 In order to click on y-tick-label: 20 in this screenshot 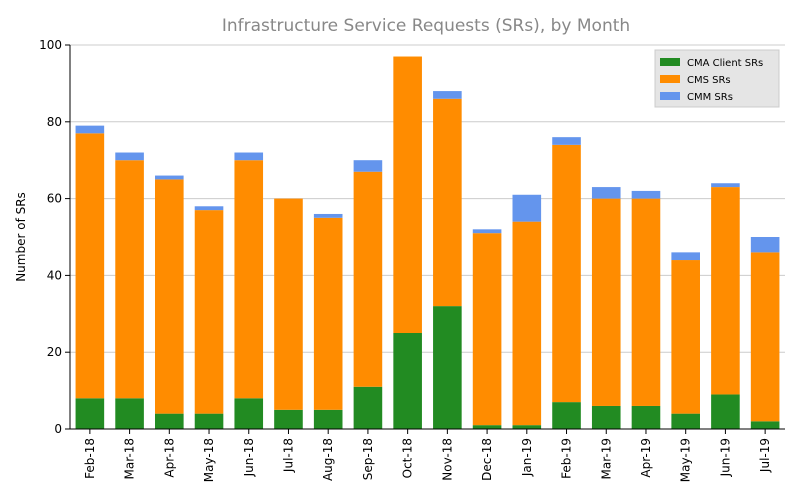, I will do `click(54, 352)`.